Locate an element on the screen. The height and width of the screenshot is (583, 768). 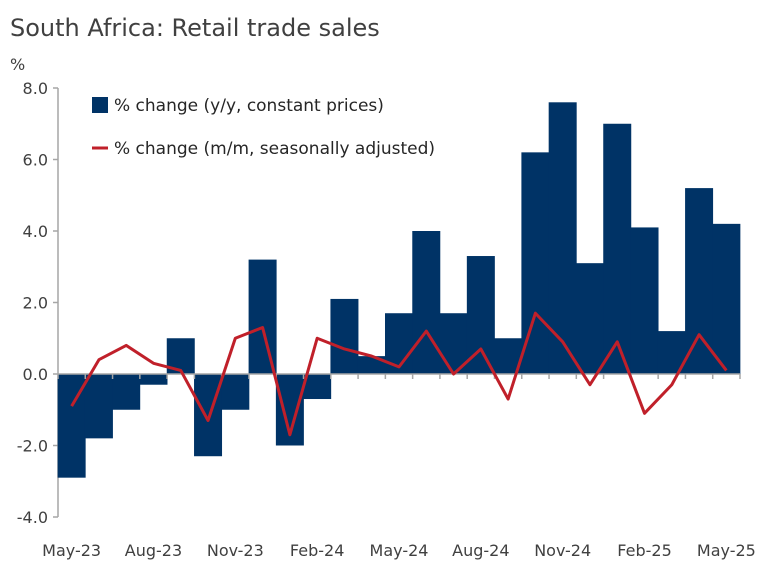
x-tick-label: May-25 is located at coordinates (726, 550).